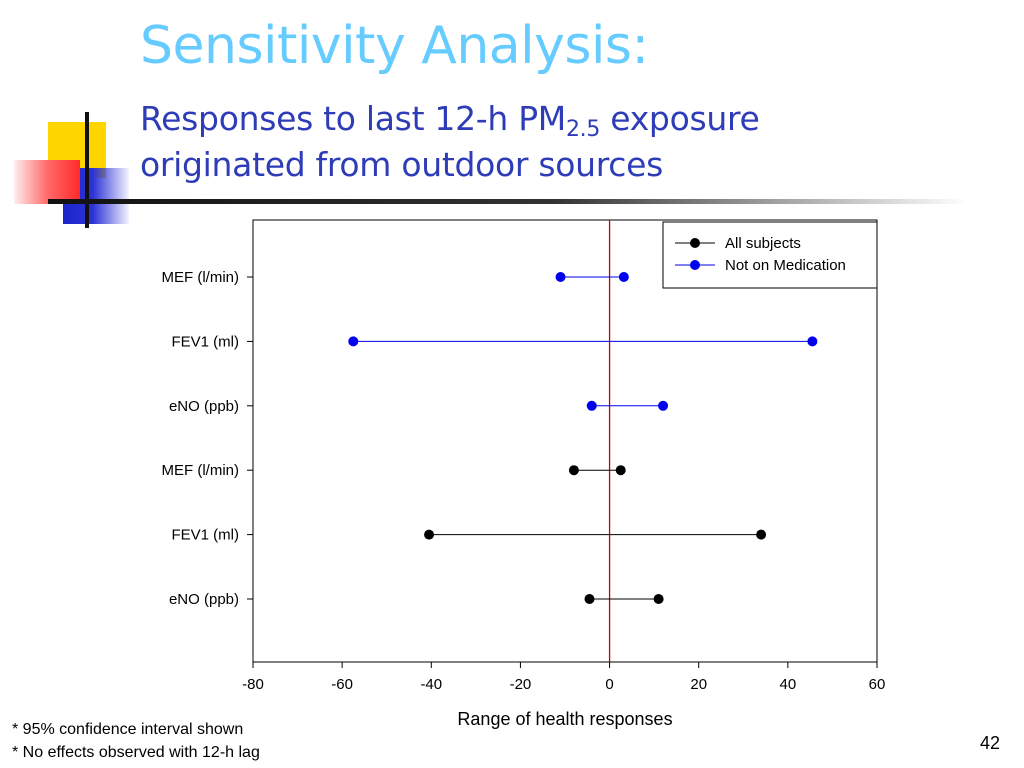 The height and width of the screenshot is (768, 1024). I want to click on x-tick-label: -40, so click(431, 684).